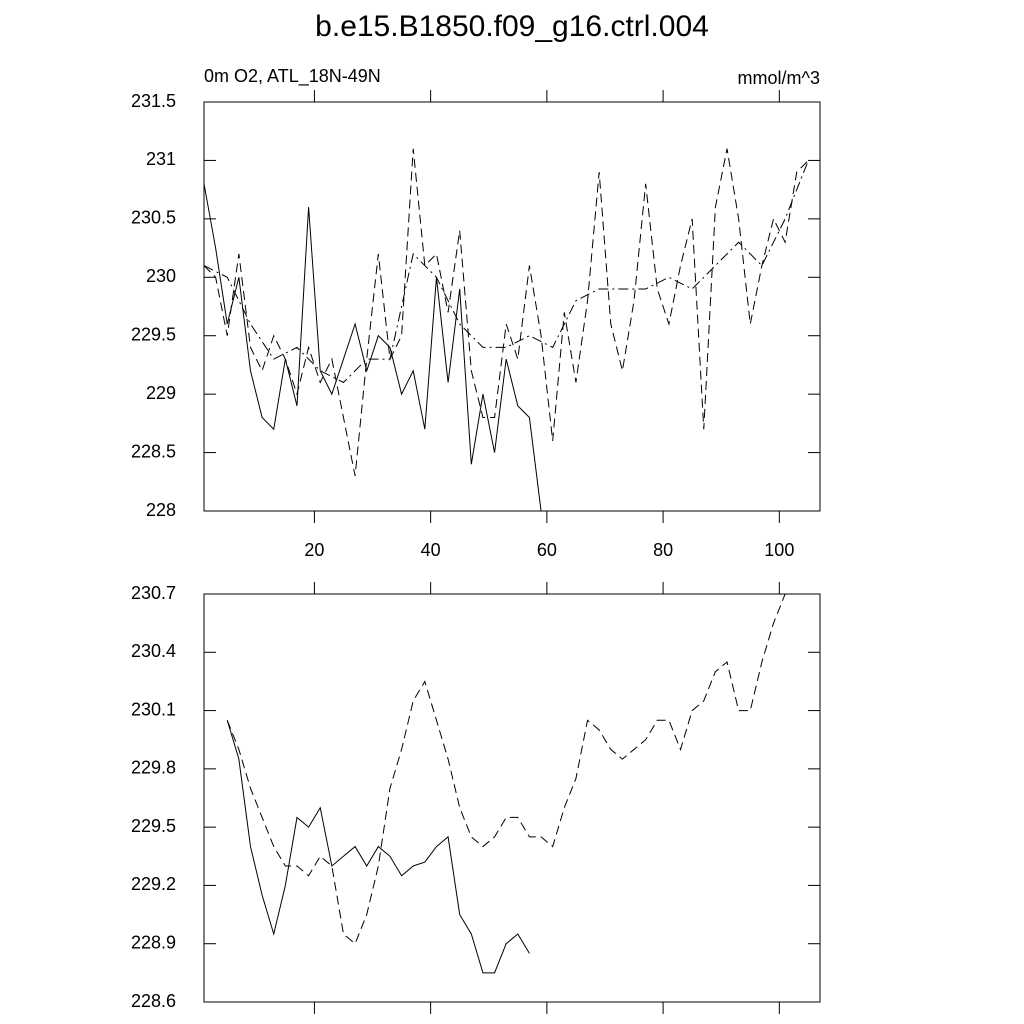  What do you see at coordinates (153, 451) in the screenshot?
I see `y-tick-label: 228.5` at bounding box center [153, 451].